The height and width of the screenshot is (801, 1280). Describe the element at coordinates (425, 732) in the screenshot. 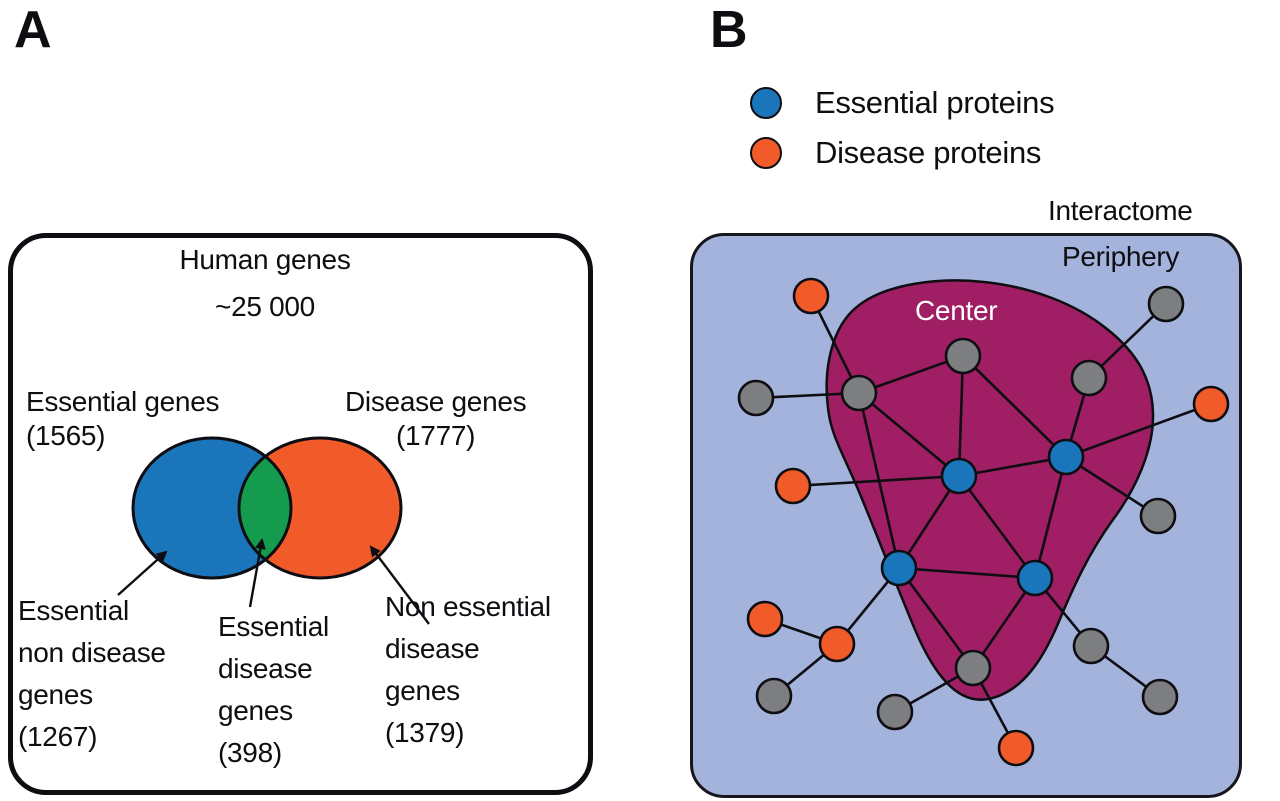

I see `annotation-line: (1379)` at that location.